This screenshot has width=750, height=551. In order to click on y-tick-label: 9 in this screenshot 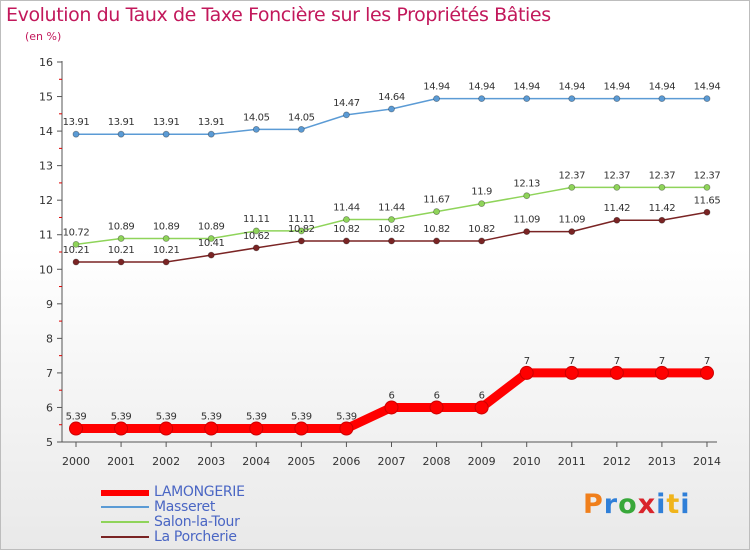, I will do `click(49, 304)`.